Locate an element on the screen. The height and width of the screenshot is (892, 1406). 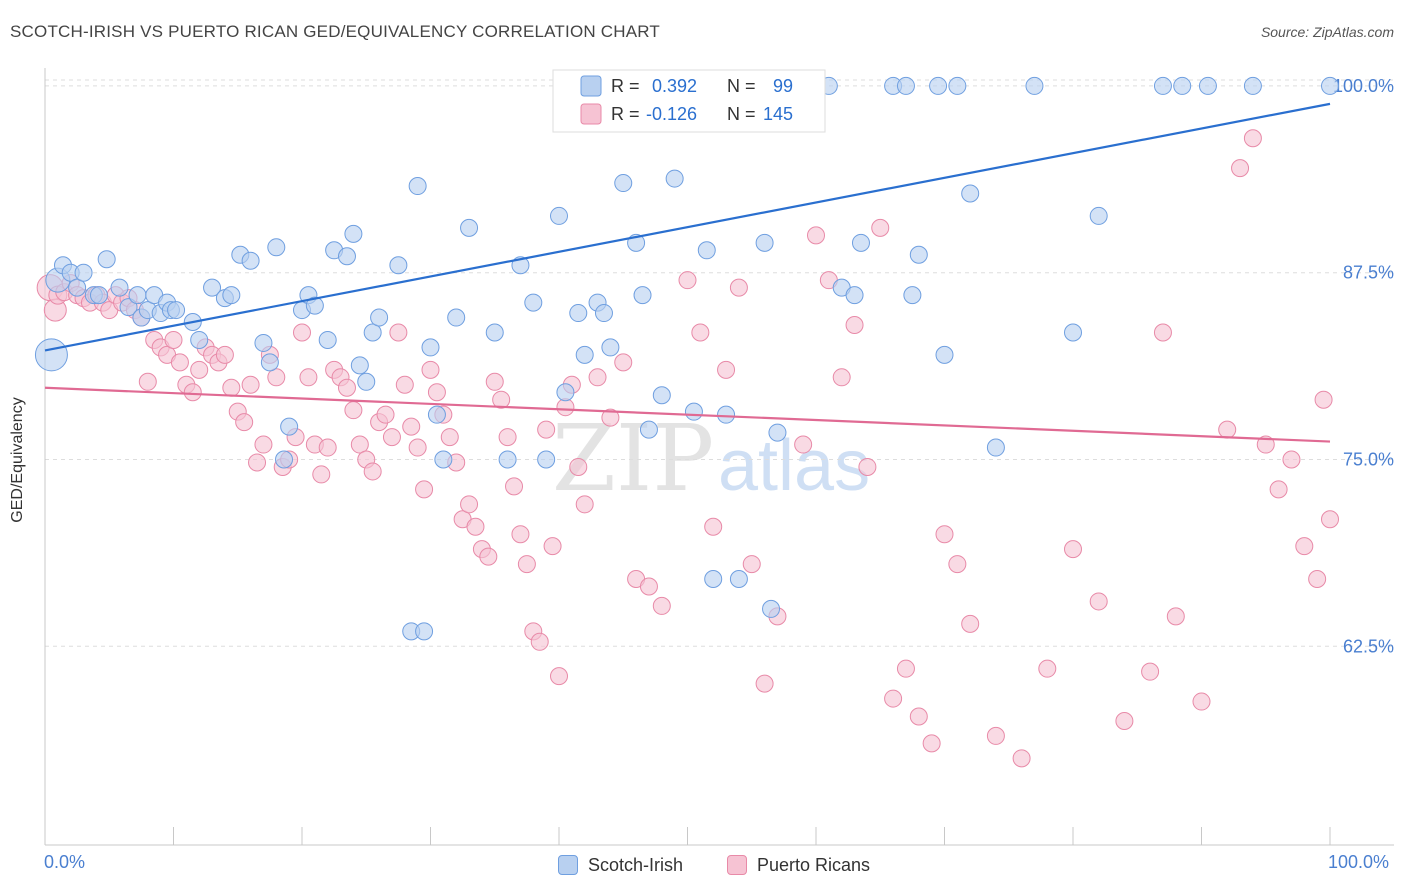
y-tick-labels: 62.5% 75.0% 87.5% 100.0% is located at coordinates (1363, 366).